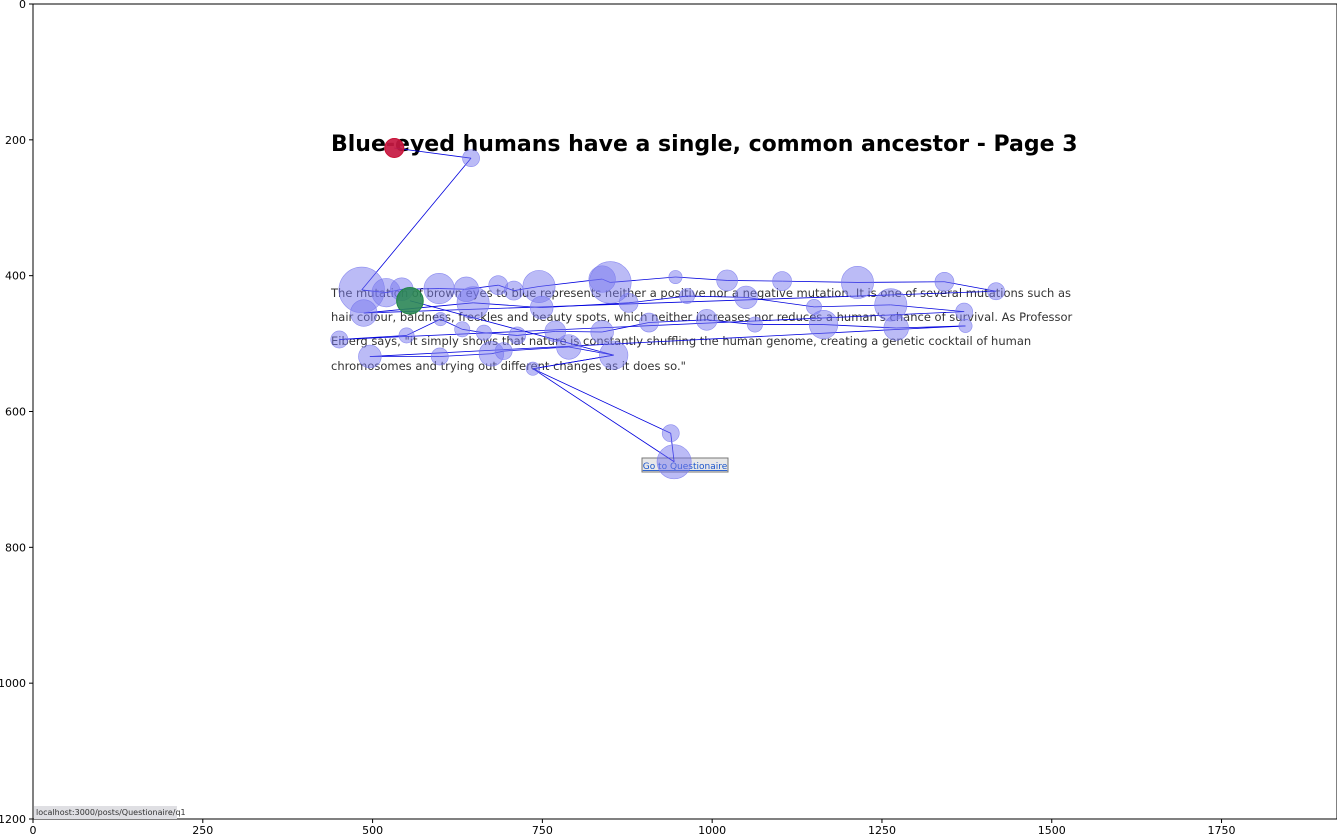 Image resolution: width=1337 pixels, height=836 pixels. Describe the element at coordinates (15, 140) in the screenshot. I see `y-tick-label: 200` at that location.